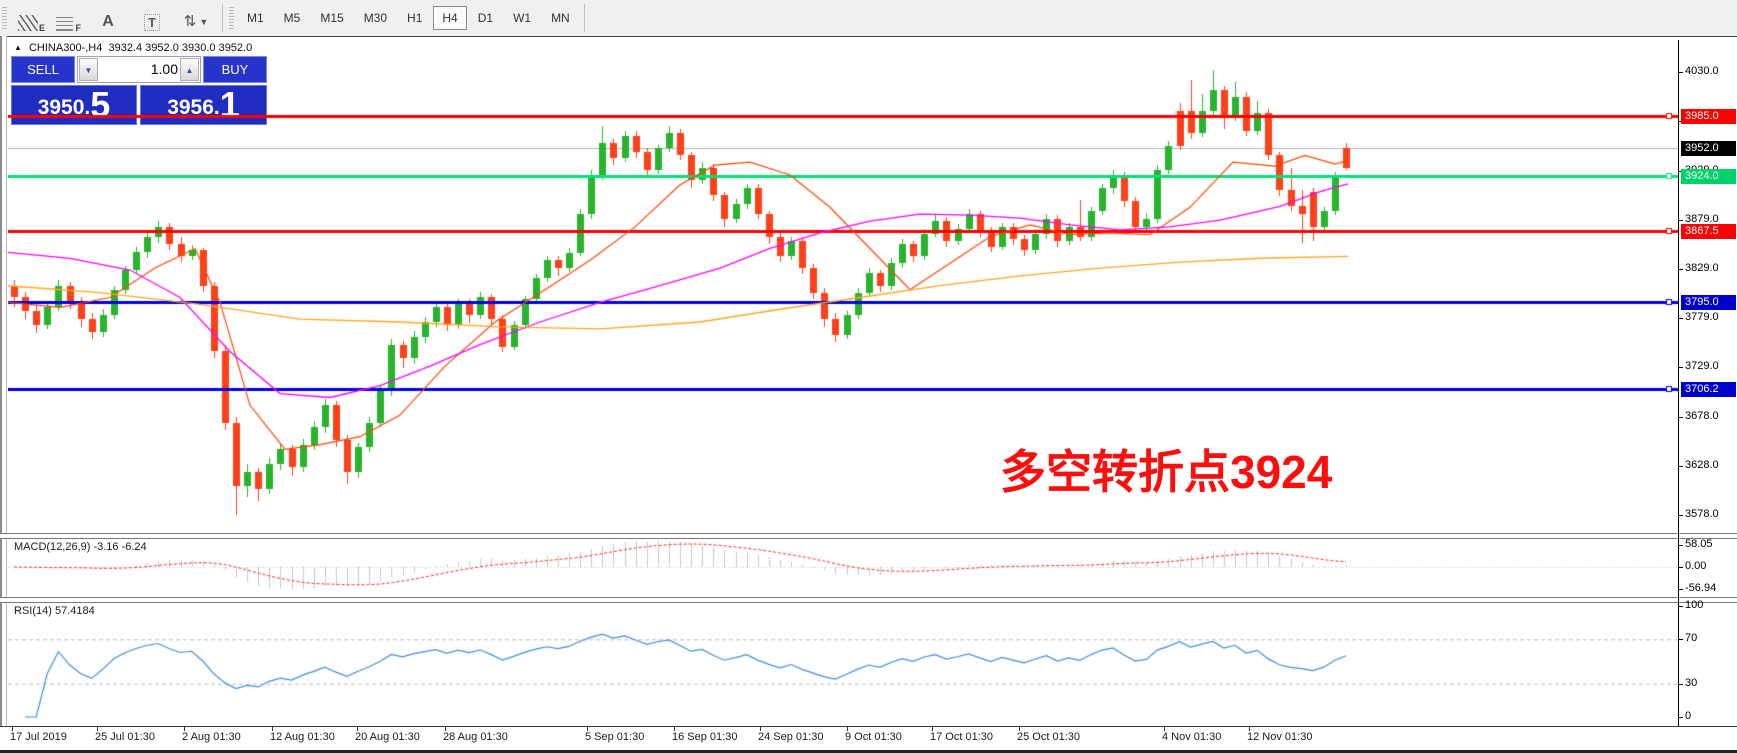  I want to click on text-label-tool-button: A, so click(108, 18).